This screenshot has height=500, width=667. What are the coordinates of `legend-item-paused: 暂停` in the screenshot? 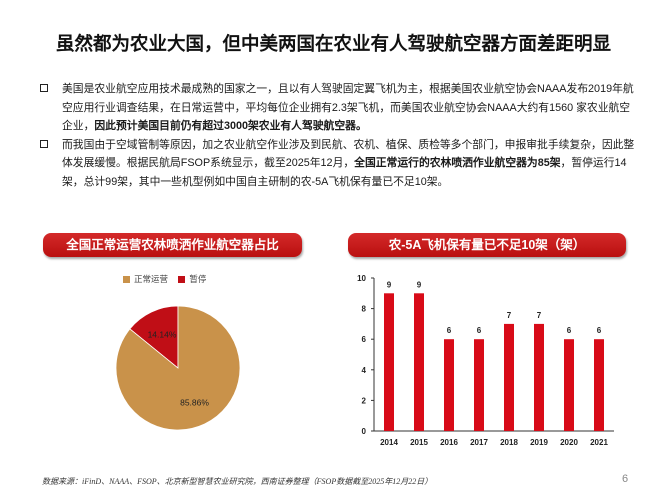 It's located at (192, 279).